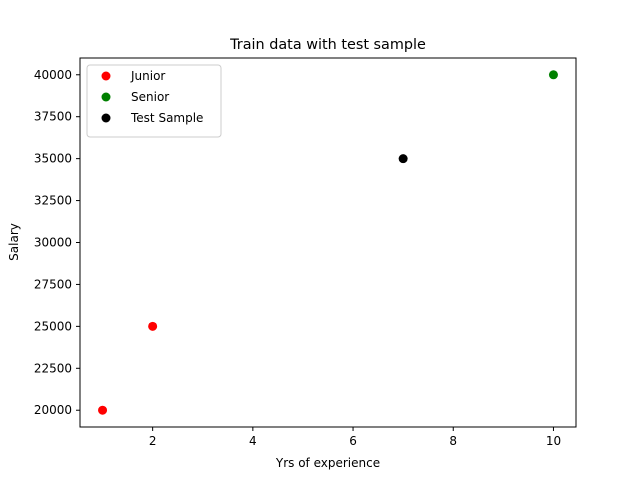 Image resolution: width=640 pixels, height=480 pixels. I want to click on y-tick-label: 40000, so click(53, 75).